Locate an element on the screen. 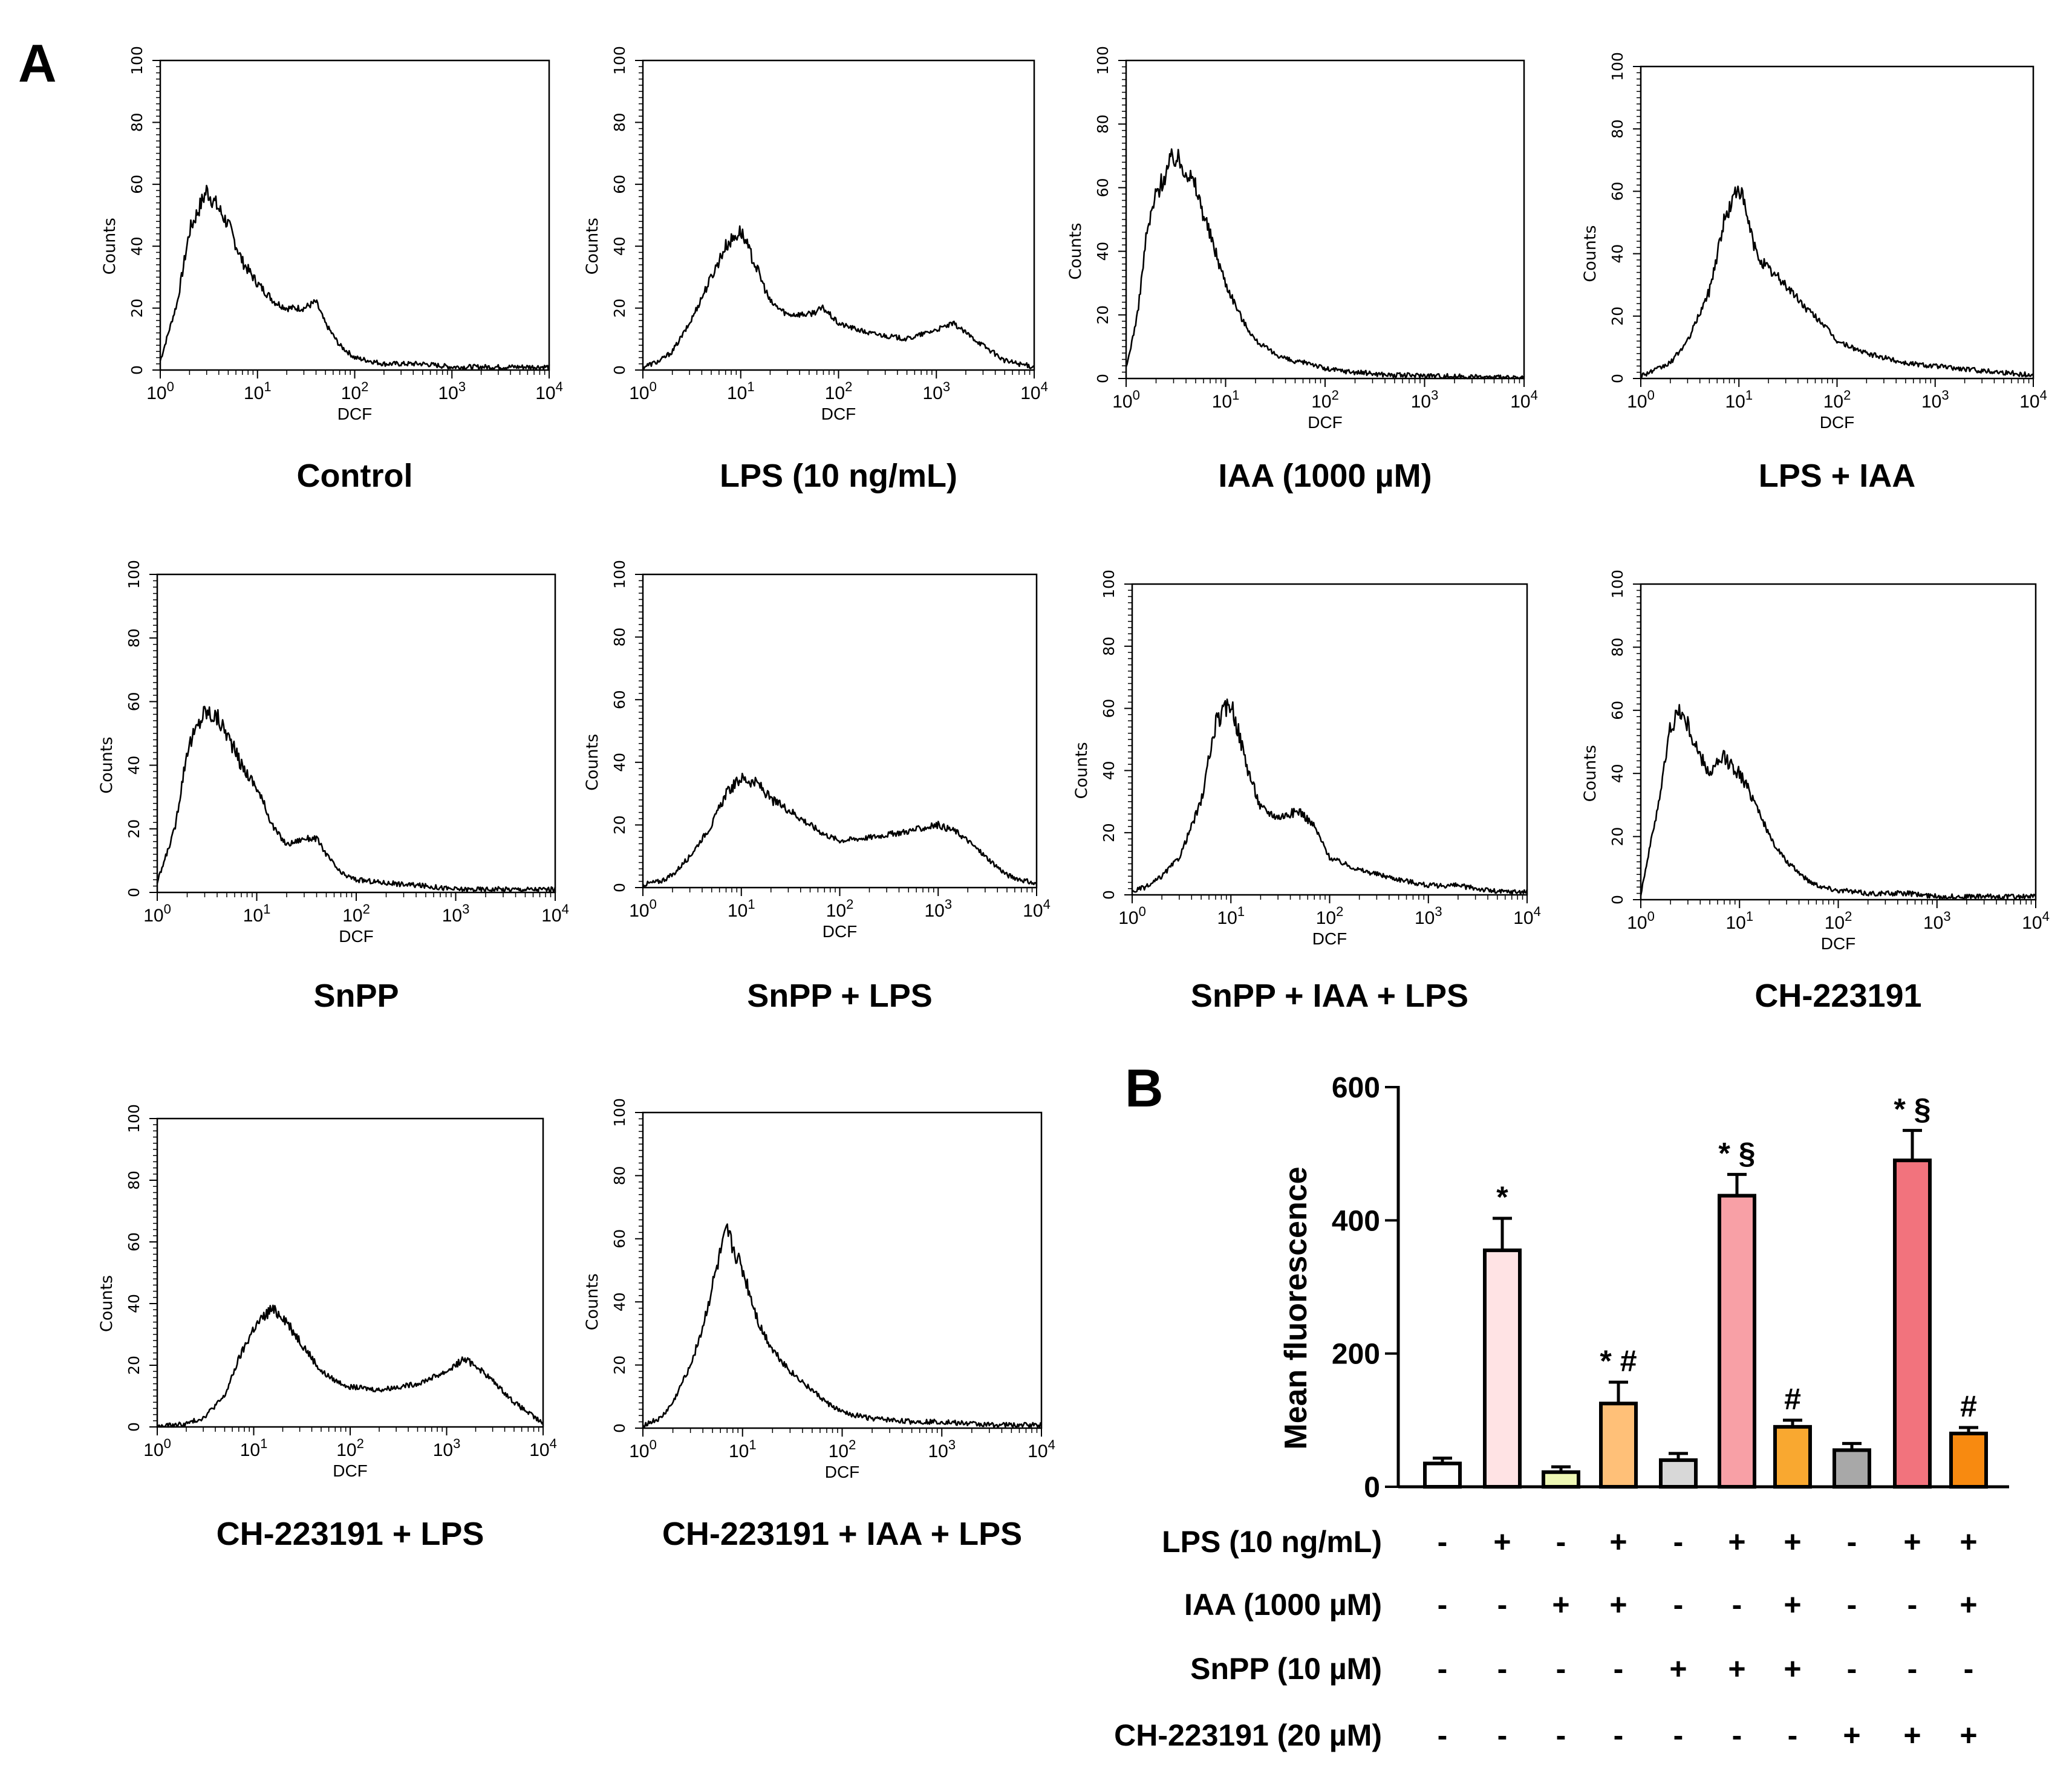  hist-snpp-ytick-label: 40 is located at coordinates (134, 765).